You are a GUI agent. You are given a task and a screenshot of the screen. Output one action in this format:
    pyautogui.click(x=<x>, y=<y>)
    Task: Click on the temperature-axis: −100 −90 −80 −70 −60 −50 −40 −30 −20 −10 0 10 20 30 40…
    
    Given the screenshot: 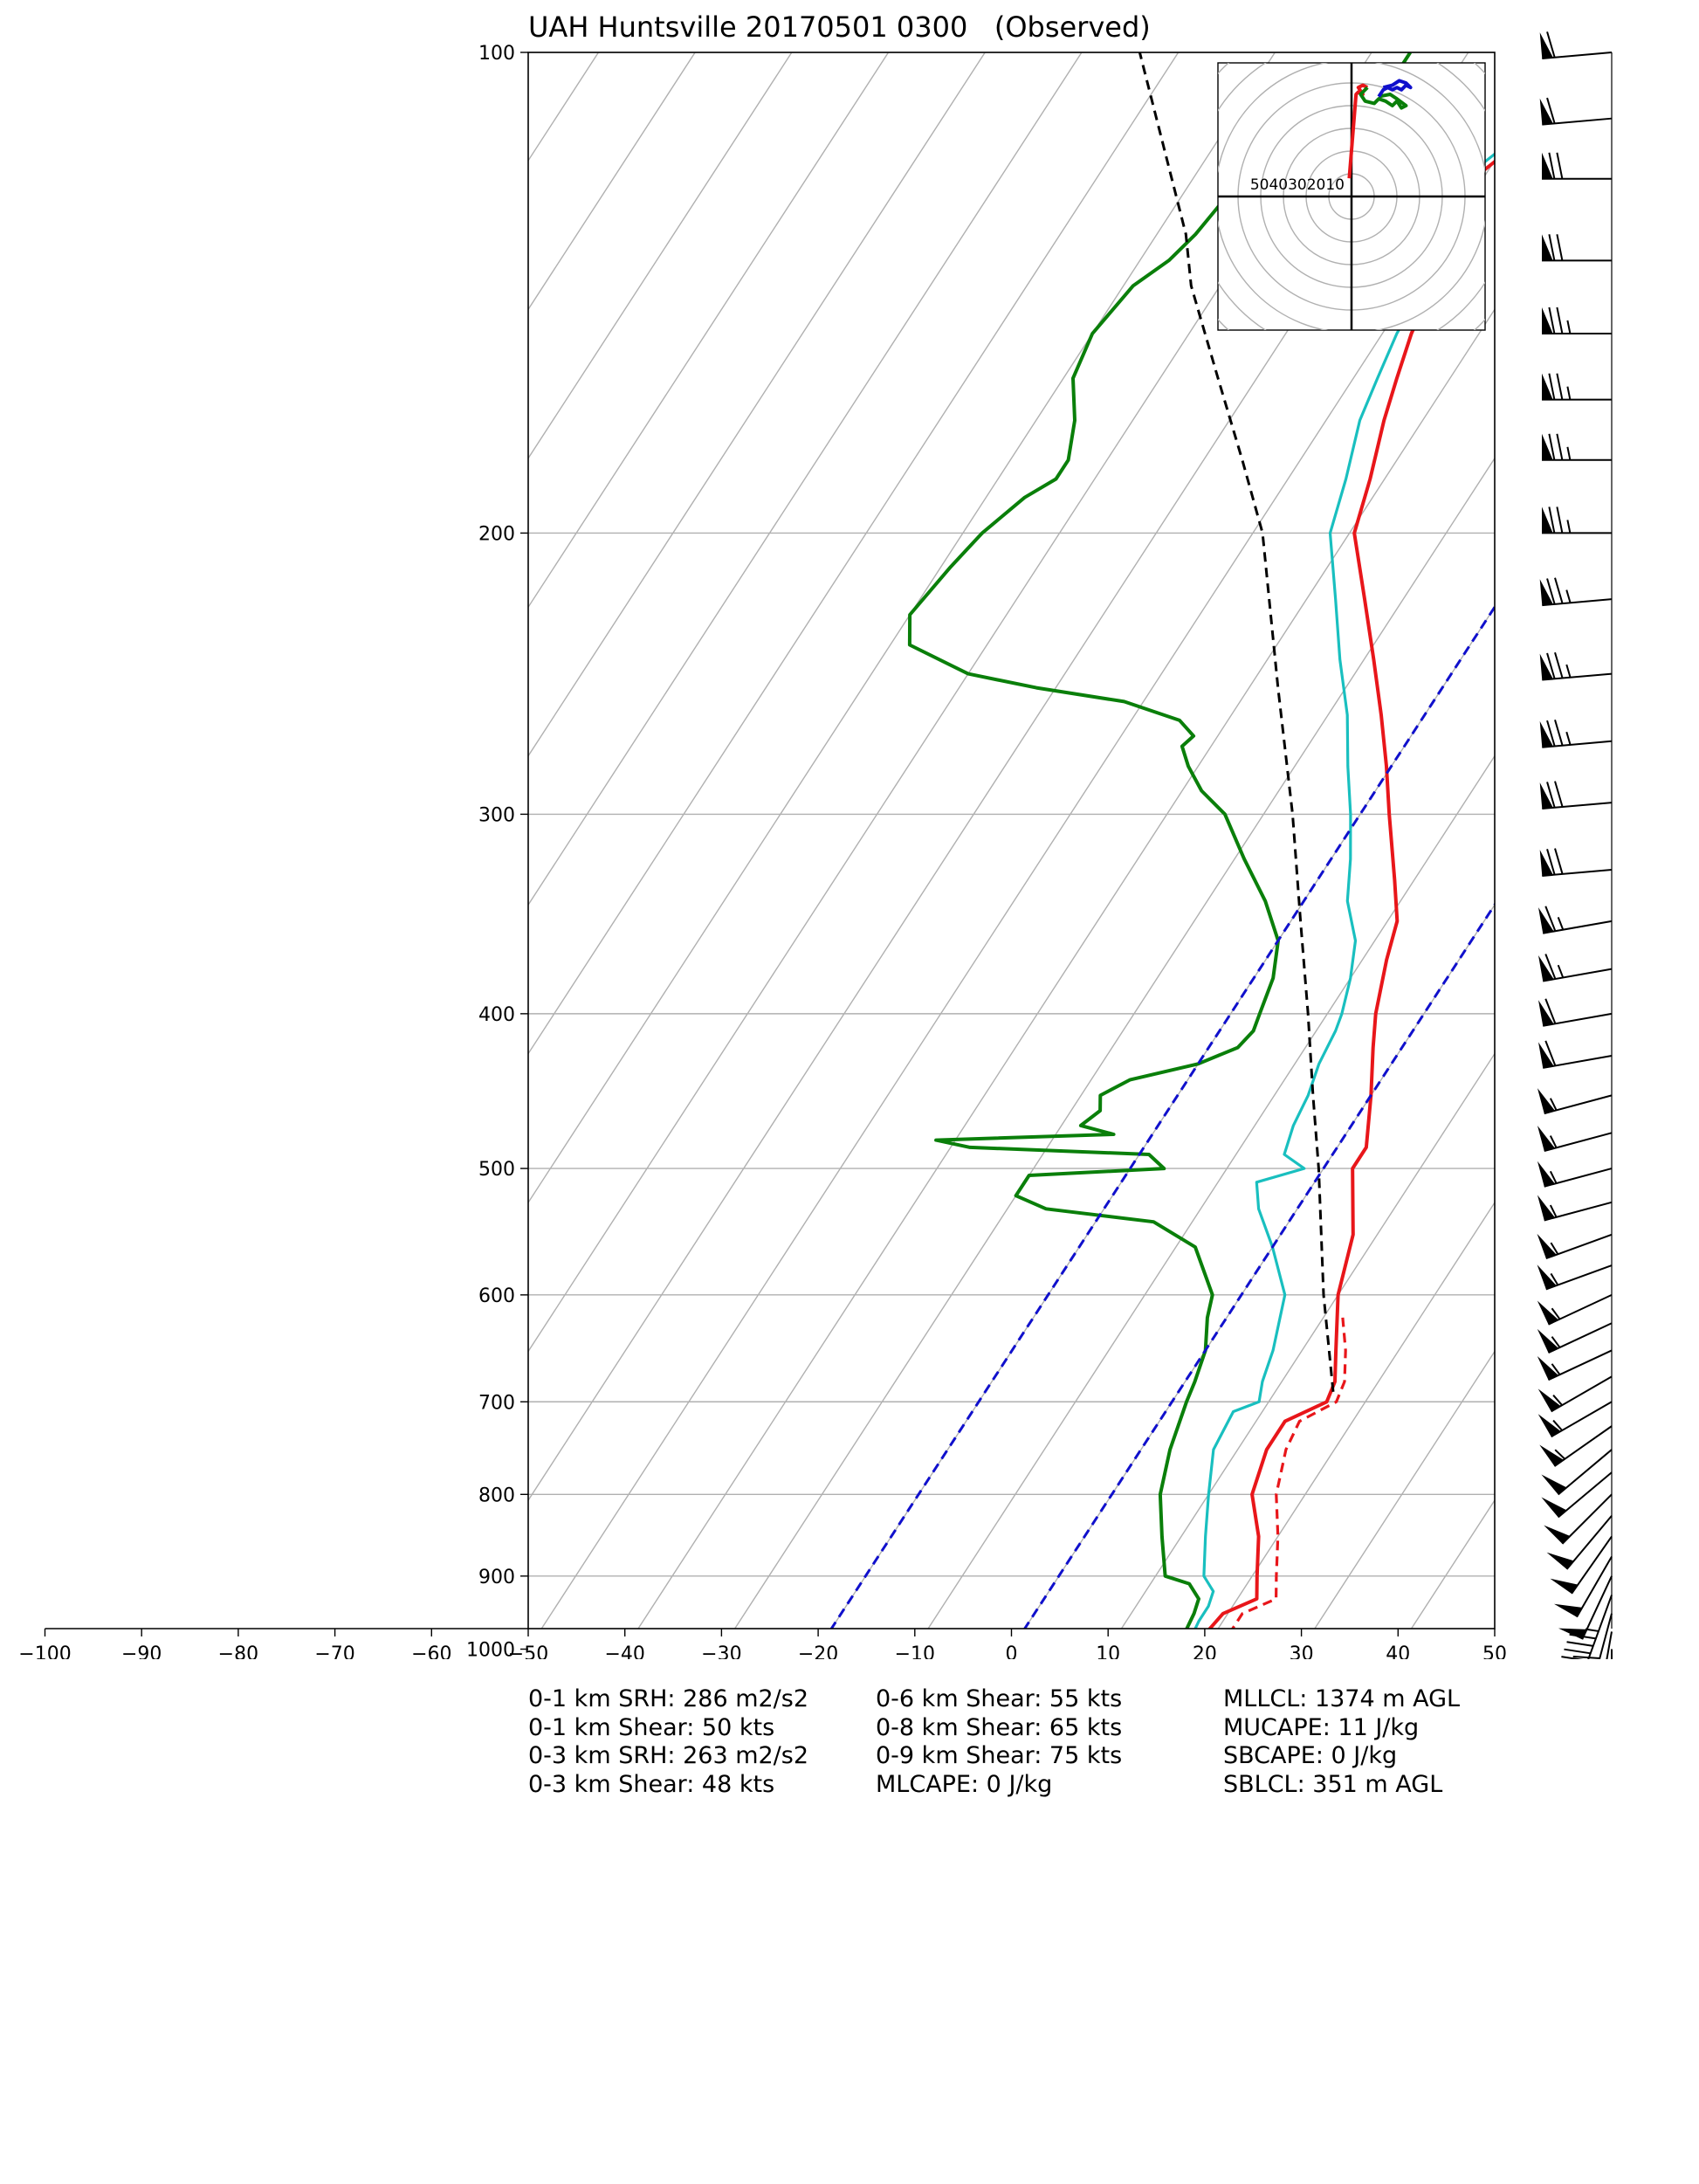 What is the action you would take?
    pyautogui.click(x=762, y=1643)
    